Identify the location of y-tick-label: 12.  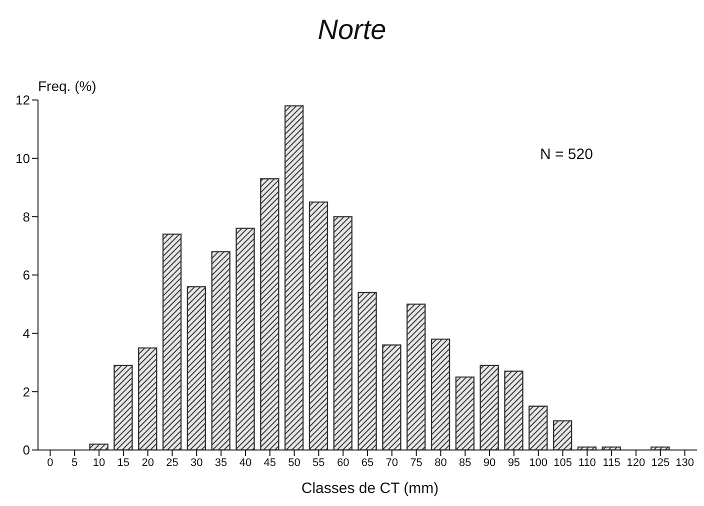
(23, 100).